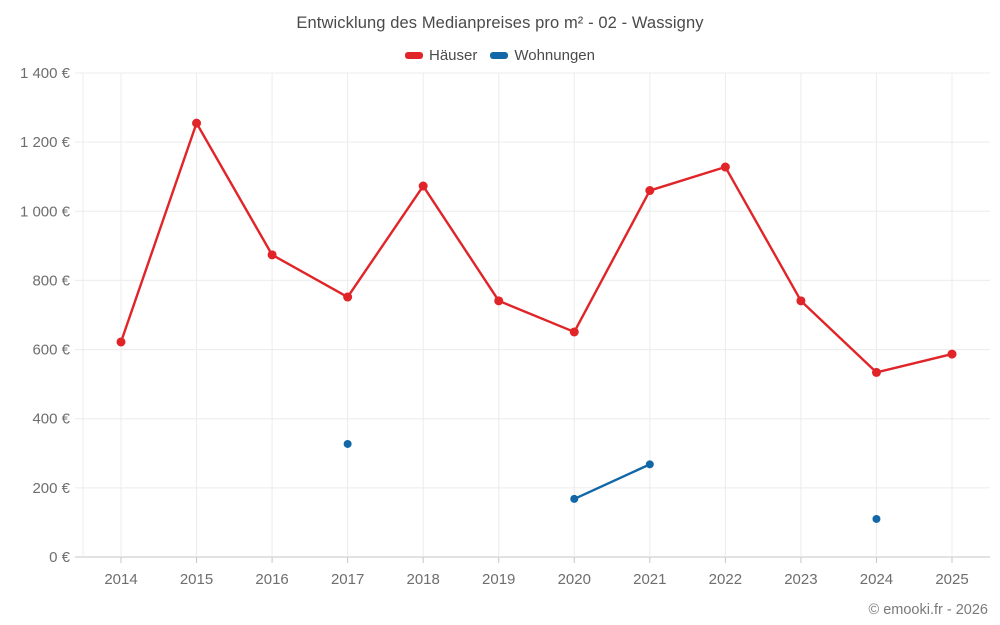 This screenshot has width=1000, height=625. I want to click on wohnungen-legend-swatch-icon, so click(499, 55).